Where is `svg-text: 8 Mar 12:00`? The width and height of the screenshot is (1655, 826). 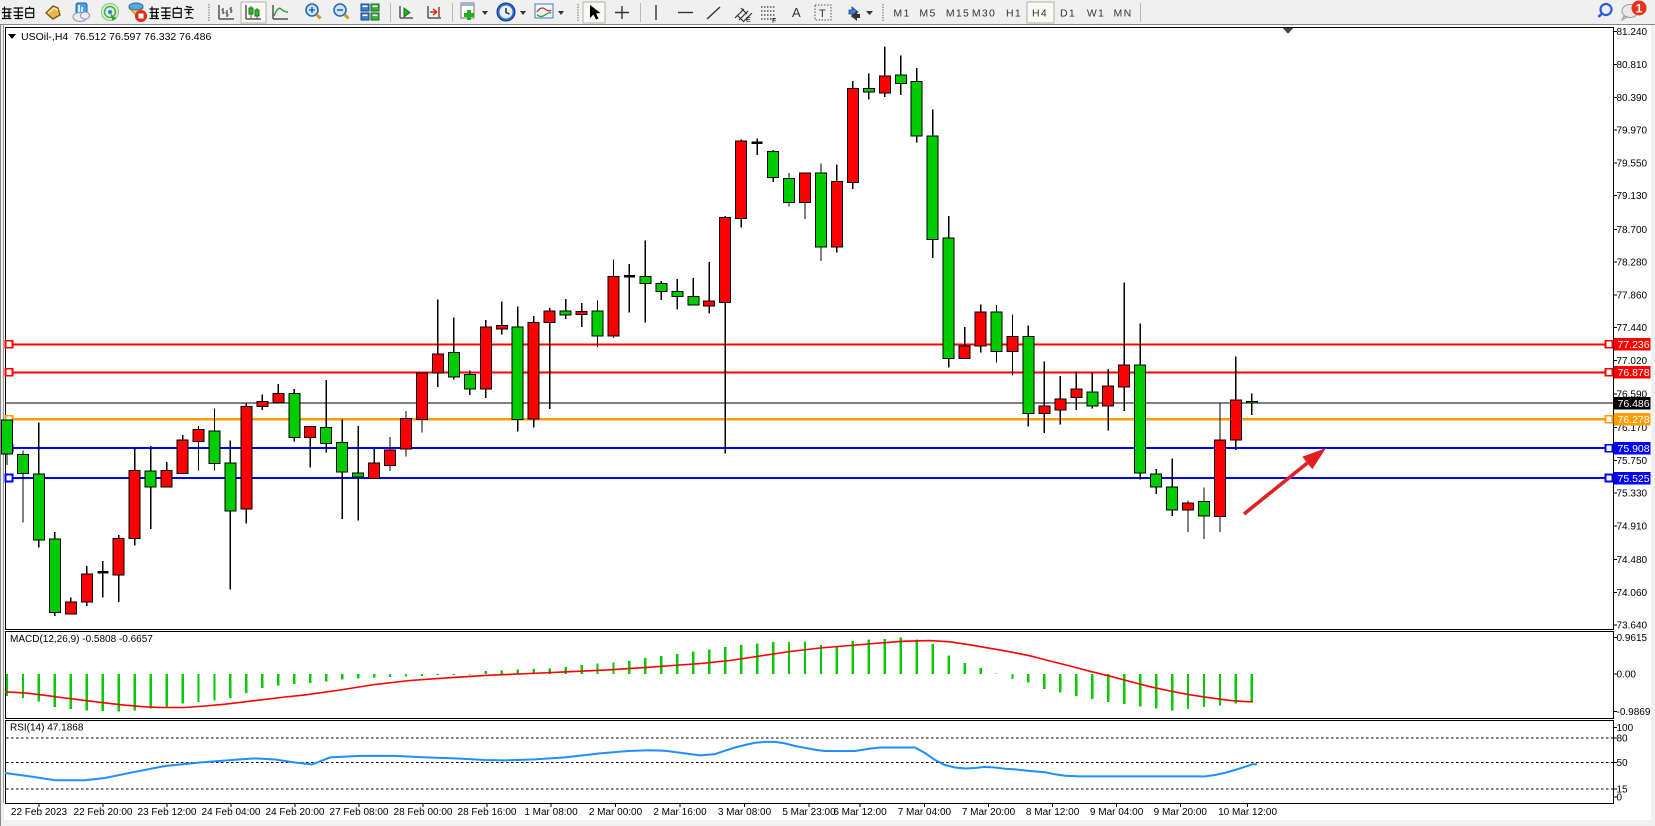
svg-text: 8 Mar 12:00 is located at coordinates (1053, 812).